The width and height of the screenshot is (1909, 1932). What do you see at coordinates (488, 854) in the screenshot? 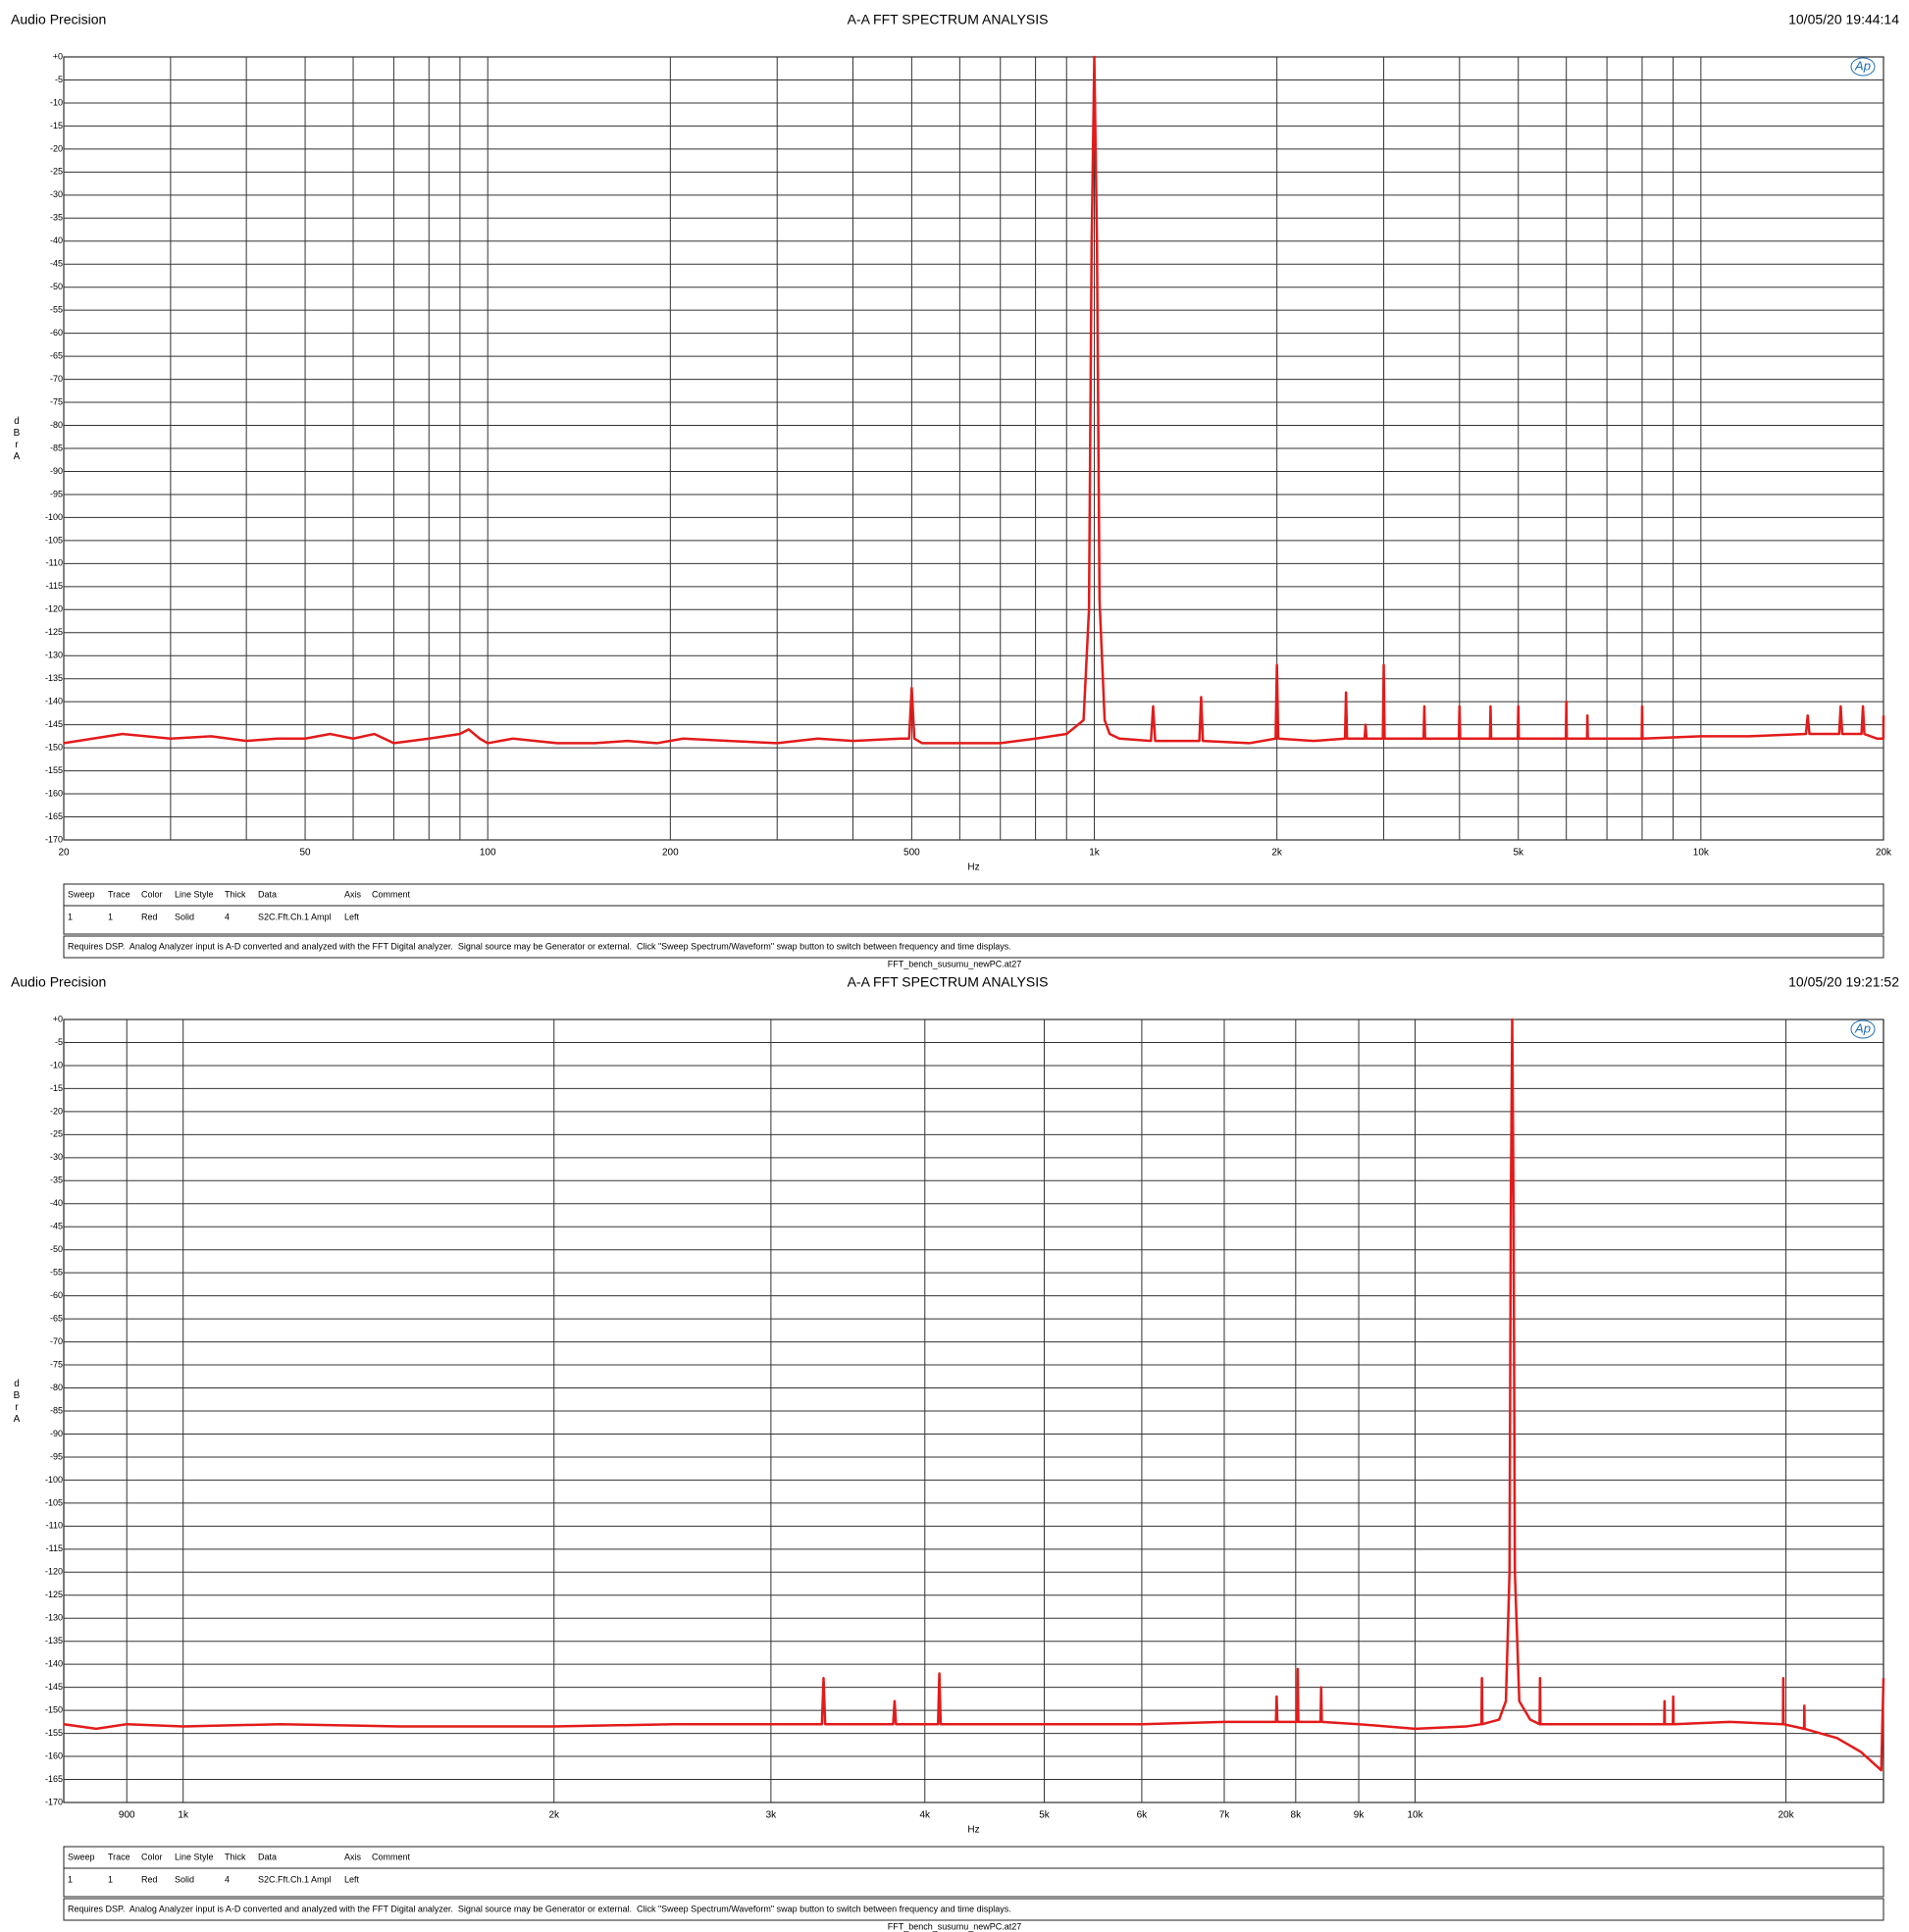
I see `x-tick-label: 100` at bounding box center [488, 854].